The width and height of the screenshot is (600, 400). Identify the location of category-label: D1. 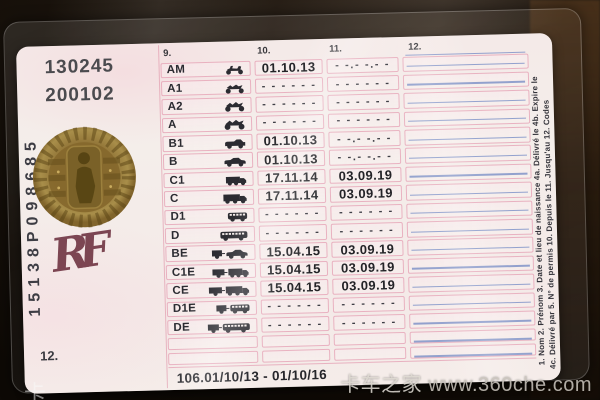
(178, 217).